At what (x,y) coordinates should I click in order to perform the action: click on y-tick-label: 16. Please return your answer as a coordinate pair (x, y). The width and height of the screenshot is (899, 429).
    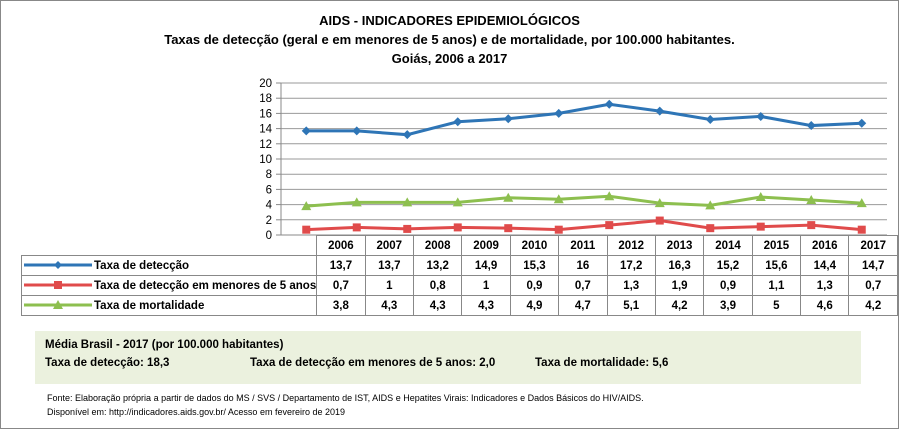
    Looking at the image, I should click on (265, 114).